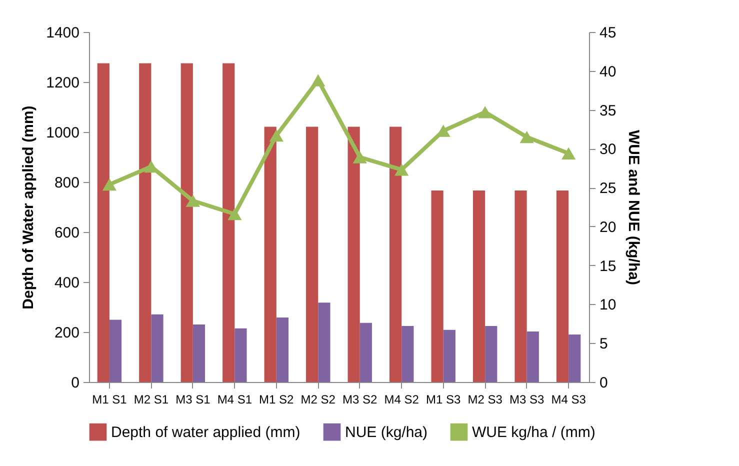 Image resolution: width=739 pixels, height=466 pixels. What do you see at coordinates (110, 399) in the screenshot?
I see `x-tick-label: M1 S1` at bounding box center [110, 399].